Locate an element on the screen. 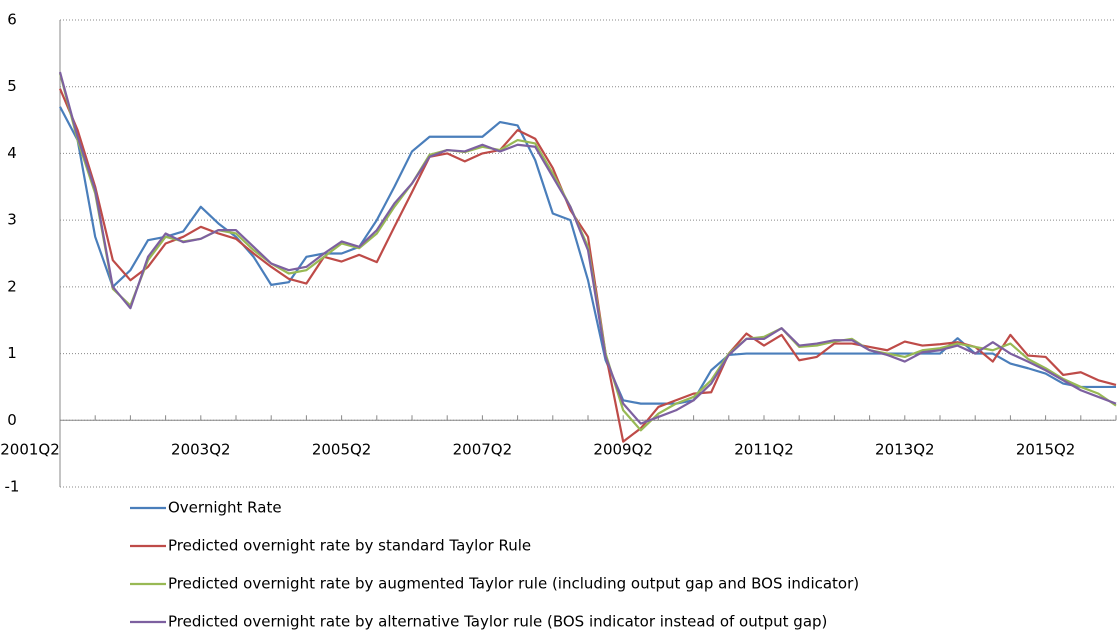 This screenshot has width=1120, height=639. x-tick-label: 2011Q2 is located at coordinates (764, 450).